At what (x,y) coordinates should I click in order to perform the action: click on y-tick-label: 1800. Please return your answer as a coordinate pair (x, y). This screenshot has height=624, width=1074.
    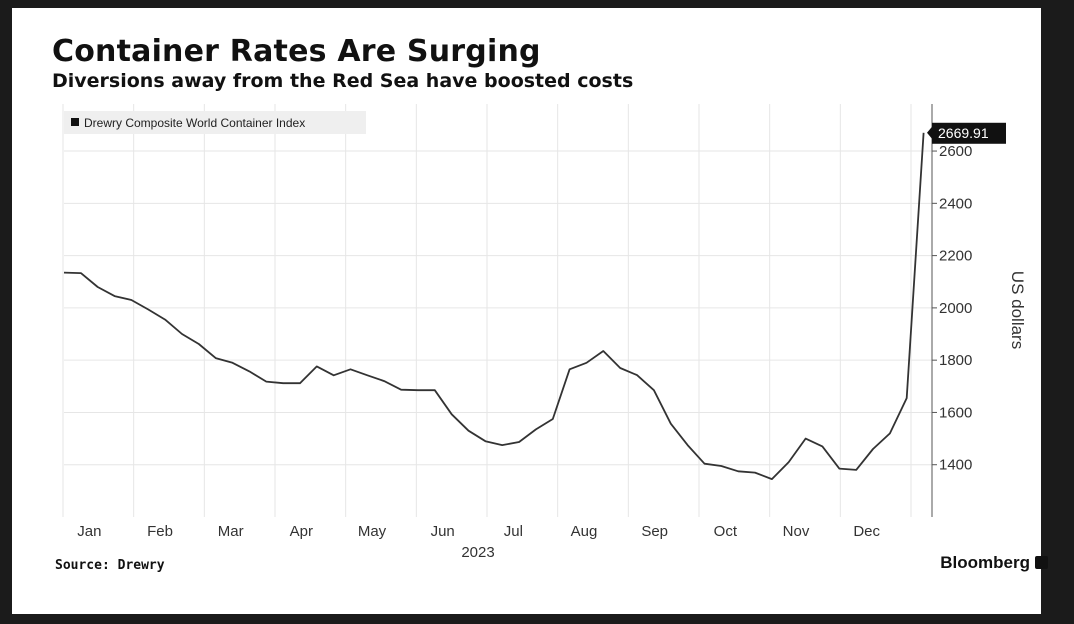
    Looking at the image, I should click on (955, 360).